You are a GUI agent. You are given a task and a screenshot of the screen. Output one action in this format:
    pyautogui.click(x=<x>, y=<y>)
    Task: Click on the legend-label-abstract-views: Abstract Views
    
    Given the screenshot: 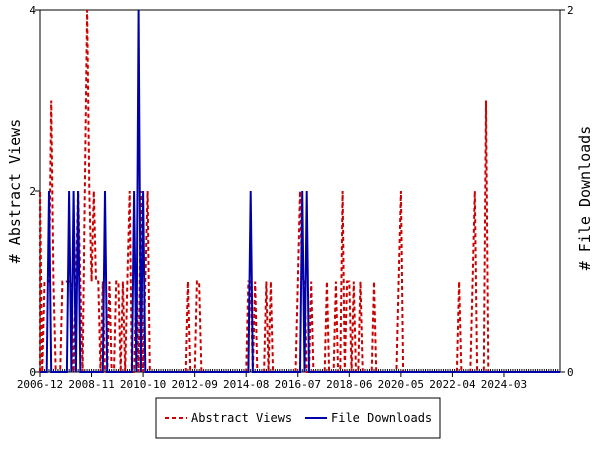 What is the action you would take?
    pyautogui.click(x=241, y=418)
    